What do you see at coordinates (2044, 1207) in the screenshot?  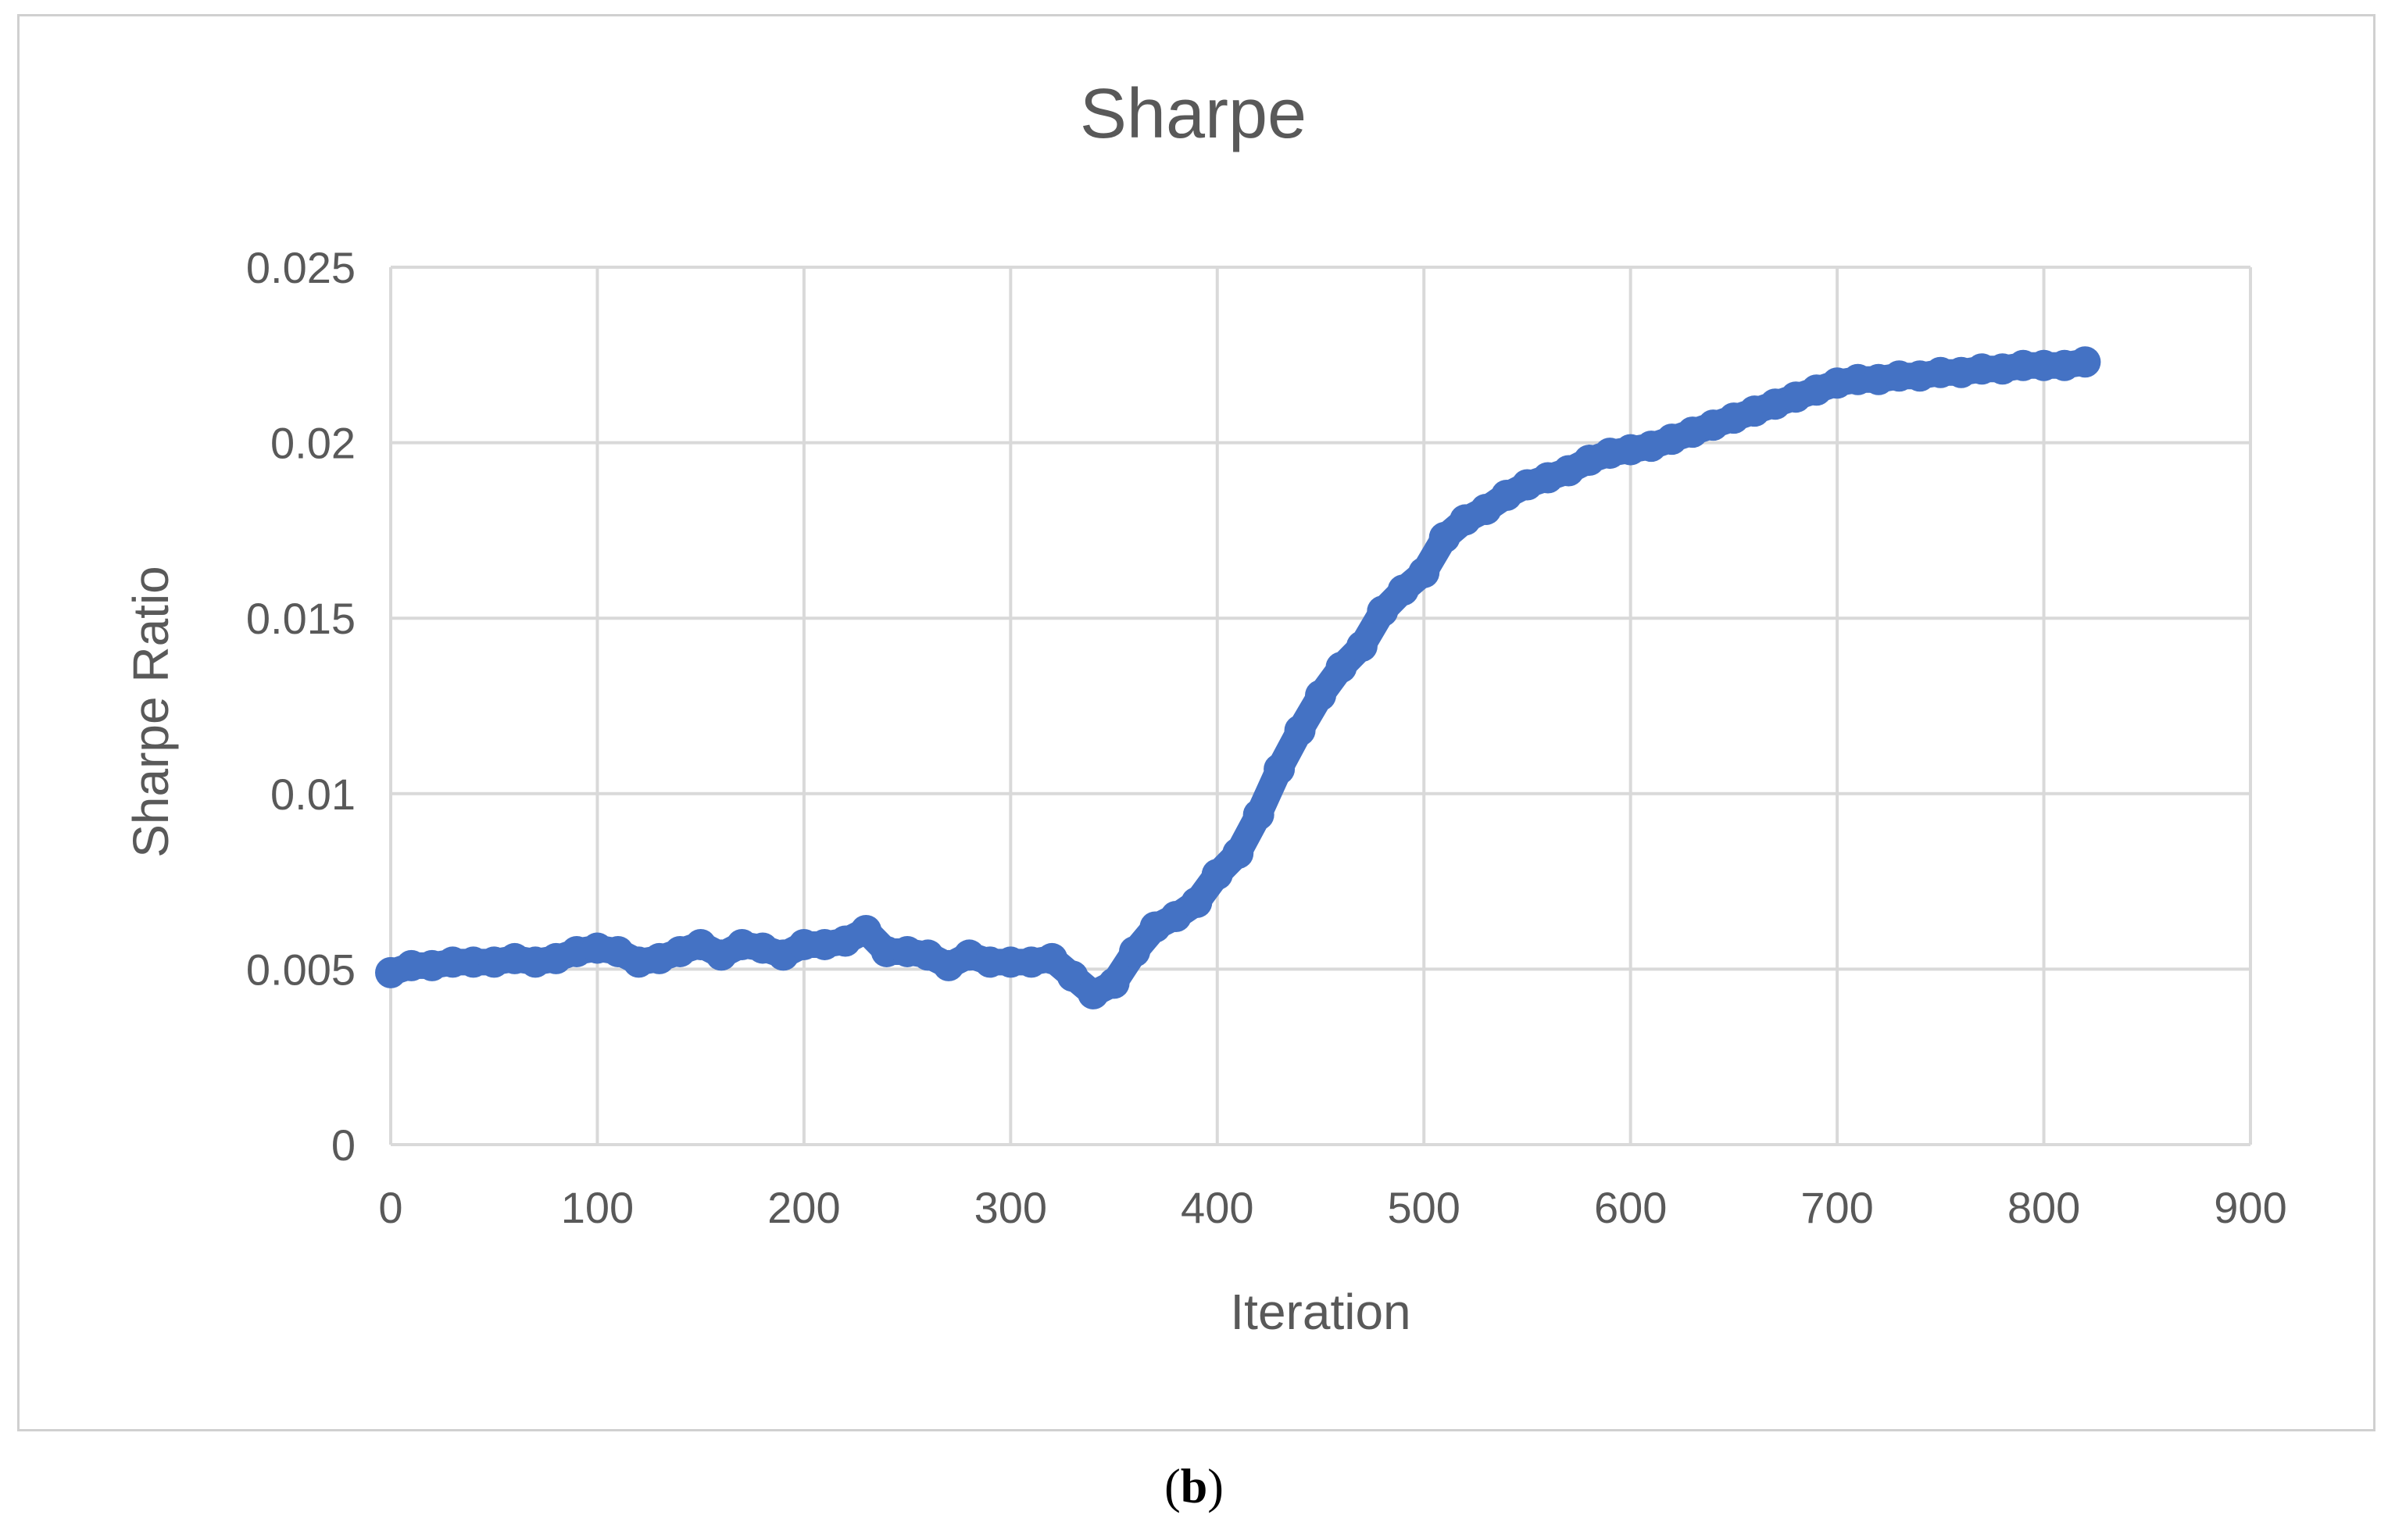 I see `x-tick-label: 800` at bounding box center [2044, 1207].